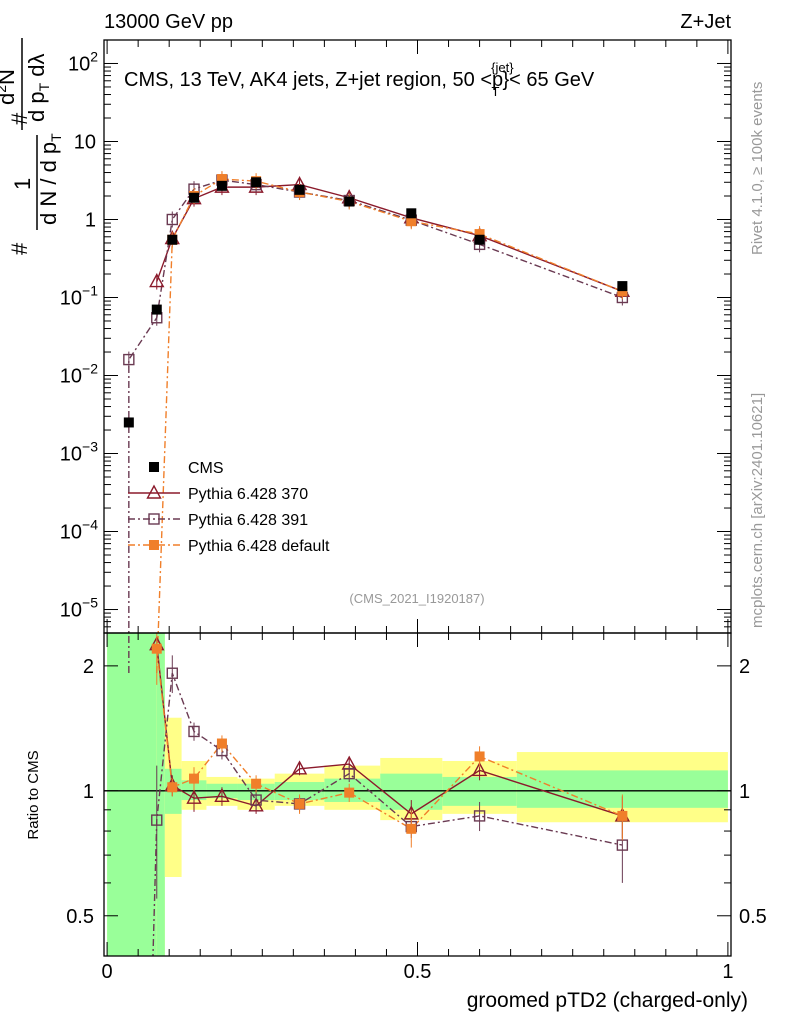 This screenshot has width=786, height=1024. What do you see at coordinates (79, 452) in the screenshot?
I see `y-tick-label-top: 10⁻³` at bounding box center [79, 452].